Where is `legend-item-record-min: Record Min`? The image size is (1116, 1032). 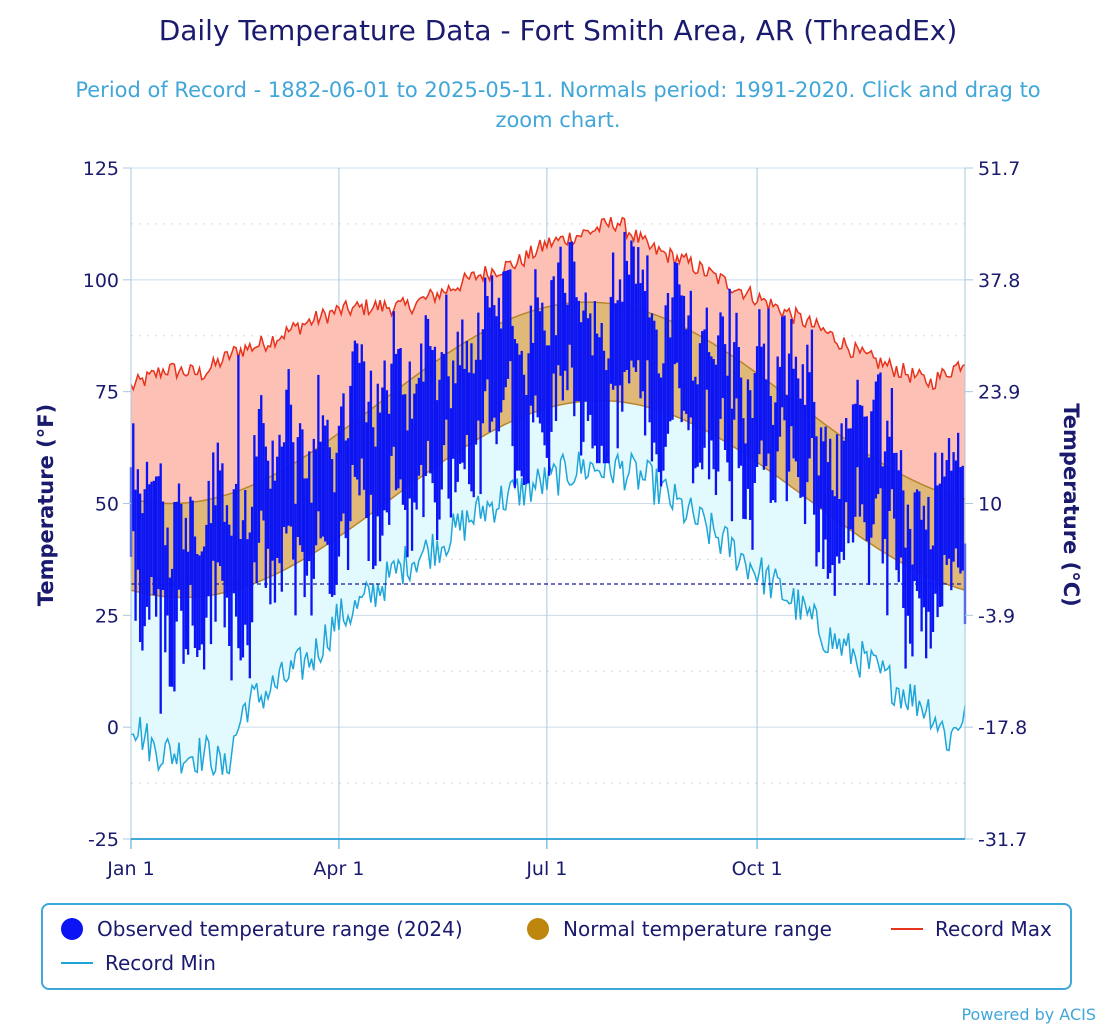 legend-item-record-min: Record Min is located at coordinates (138, 963).